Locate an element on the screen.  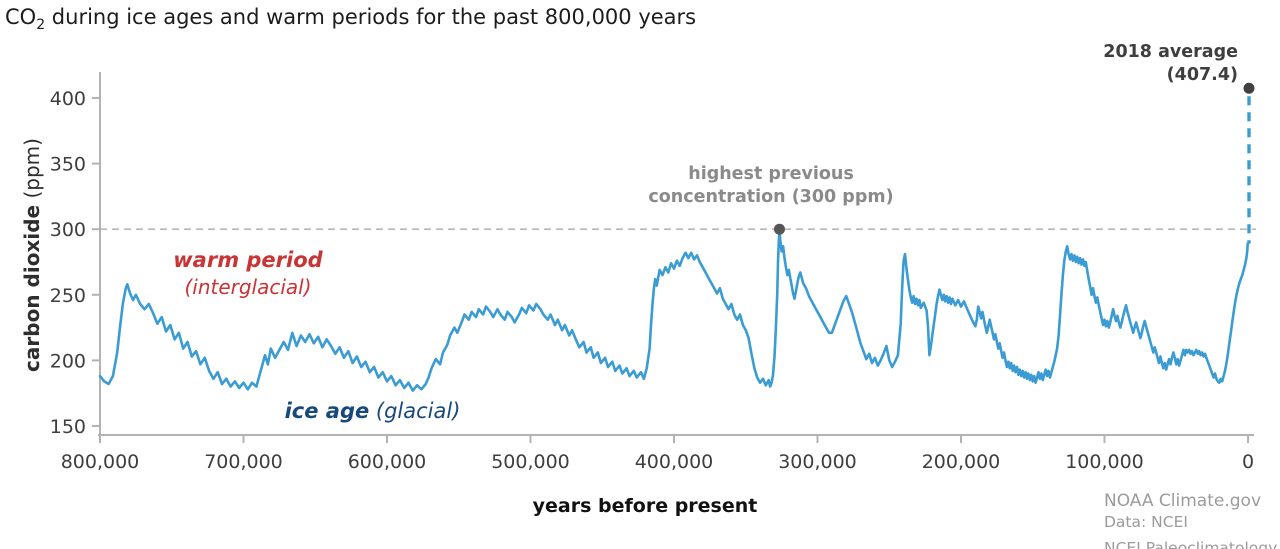
ice-age-annotation: ice age (glacial) is located at coordinates (372, 411).